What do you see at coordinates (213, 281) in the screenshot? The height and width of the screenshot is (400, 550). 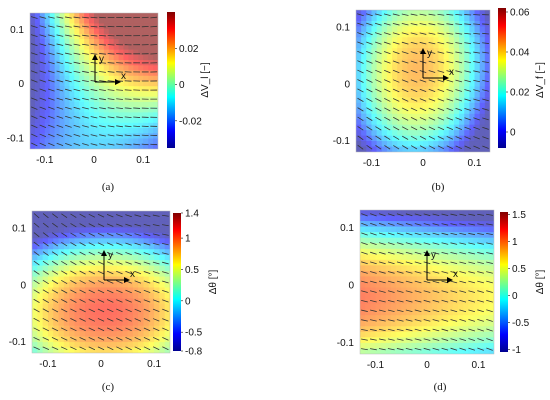 I see `colorbar-label-c: Δθ [°]` at bounding box center [213, 281].